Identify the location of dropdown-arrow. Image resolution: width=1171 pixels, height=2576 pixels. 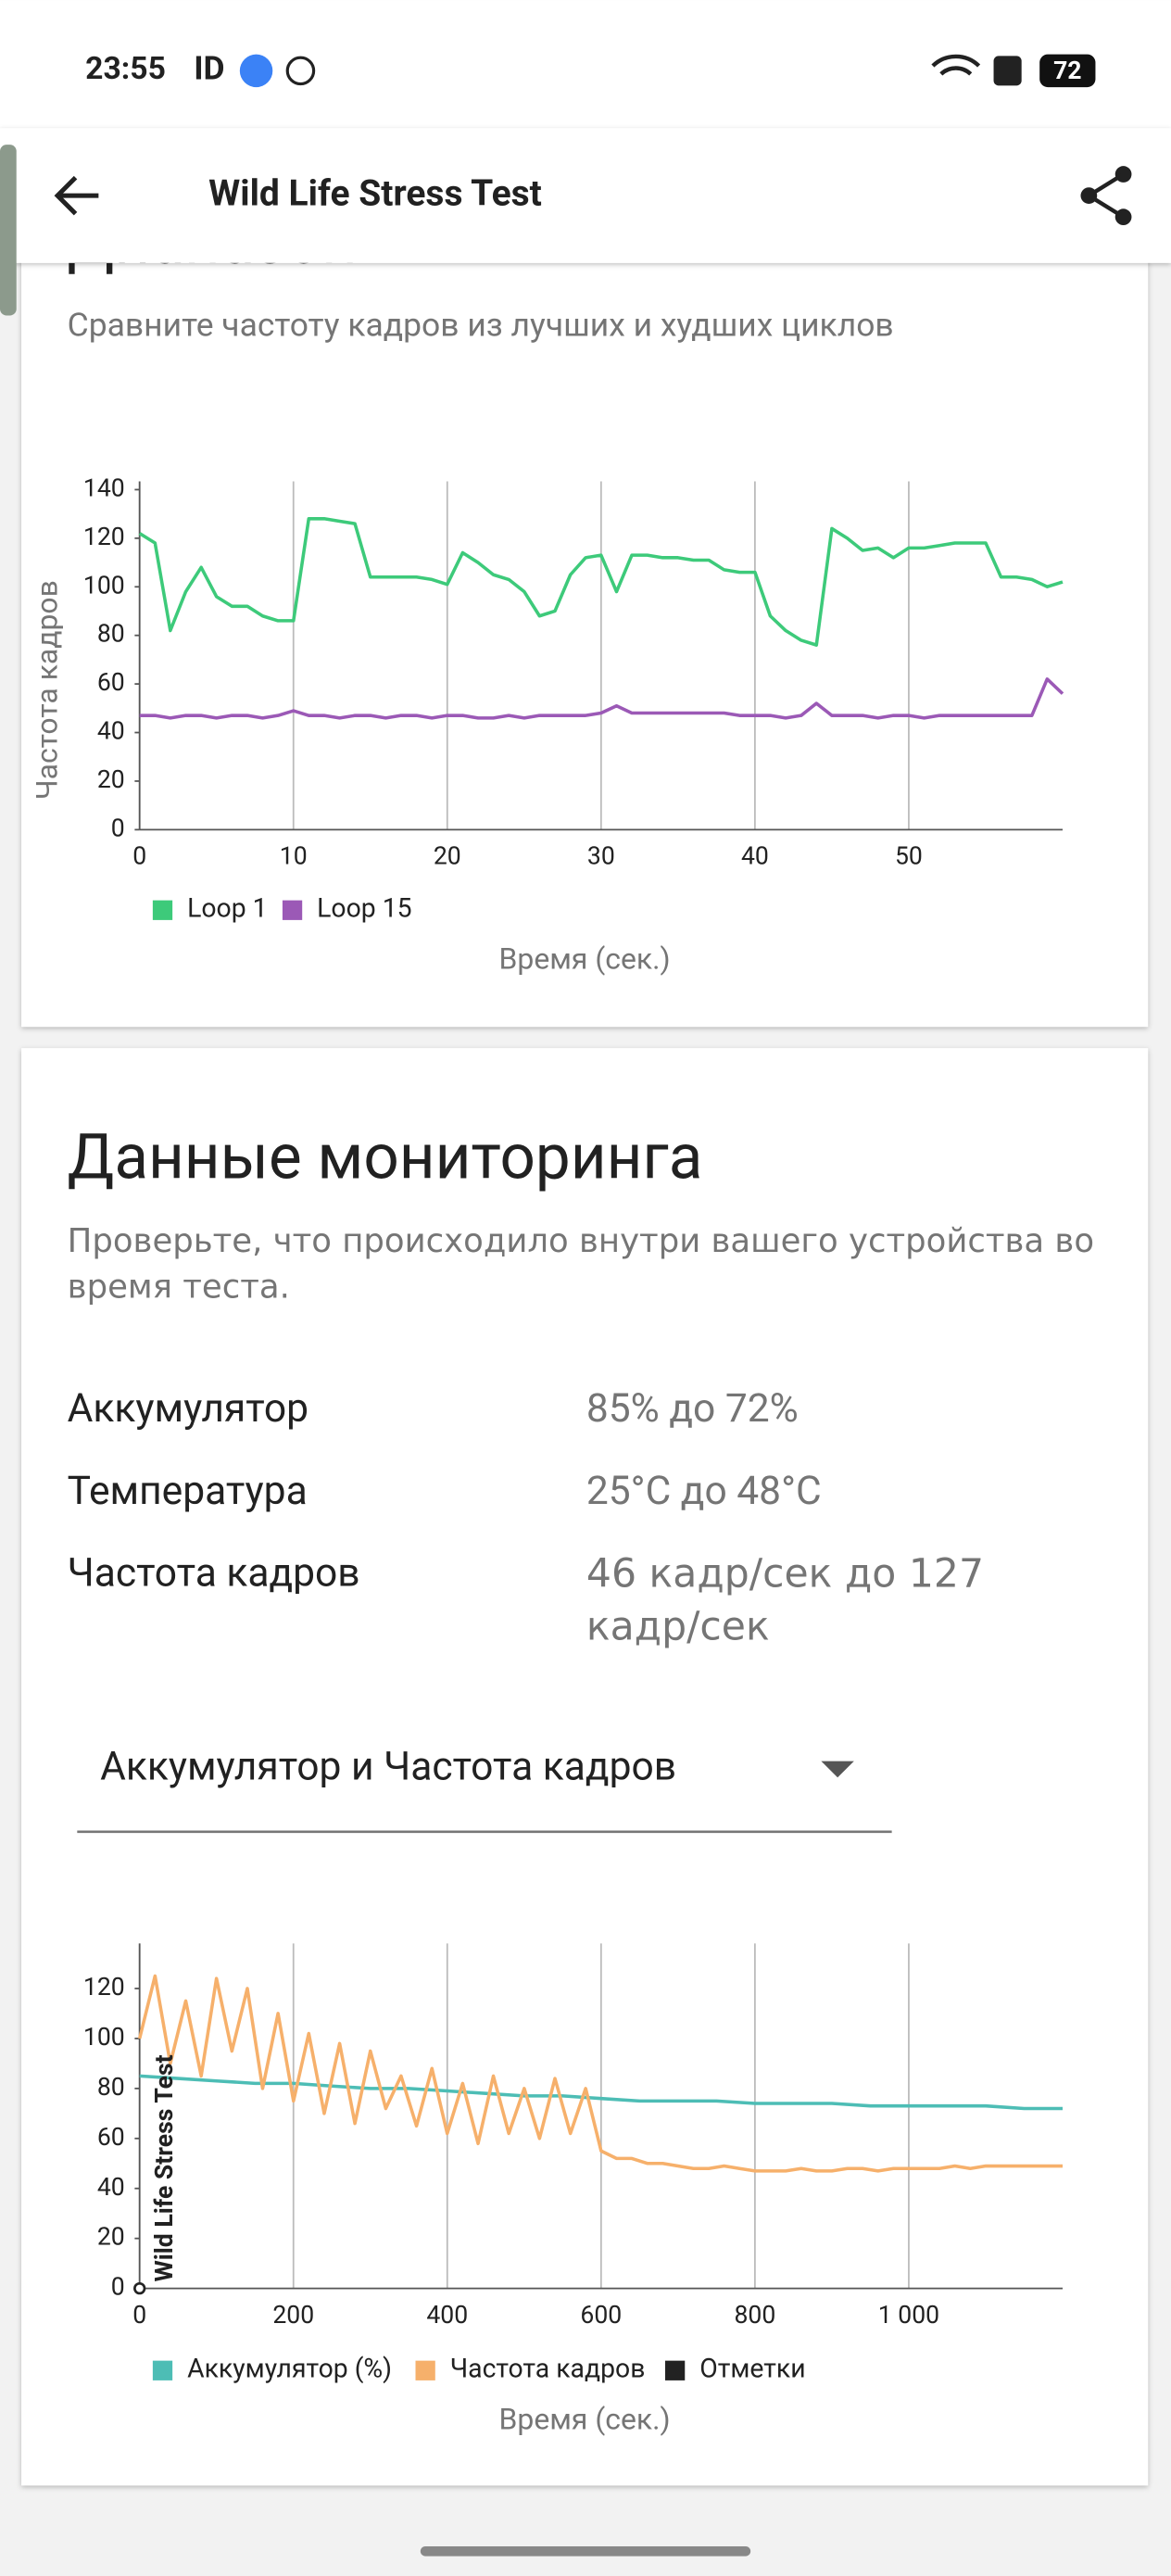
(838, 1770).